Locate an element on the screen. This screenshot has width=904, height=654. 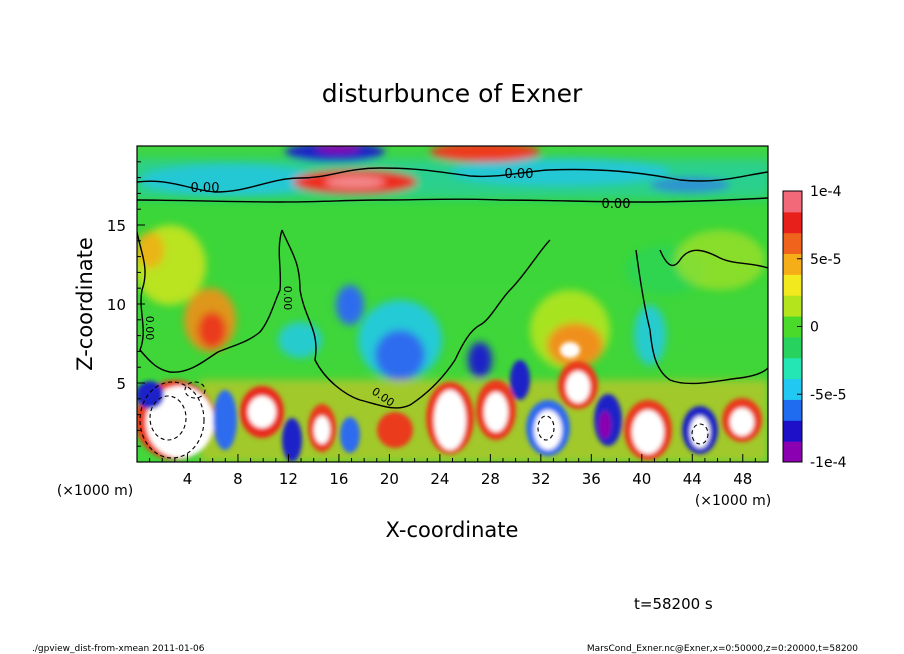
colorbar-label: 0 is located at coordinates (814, 328).